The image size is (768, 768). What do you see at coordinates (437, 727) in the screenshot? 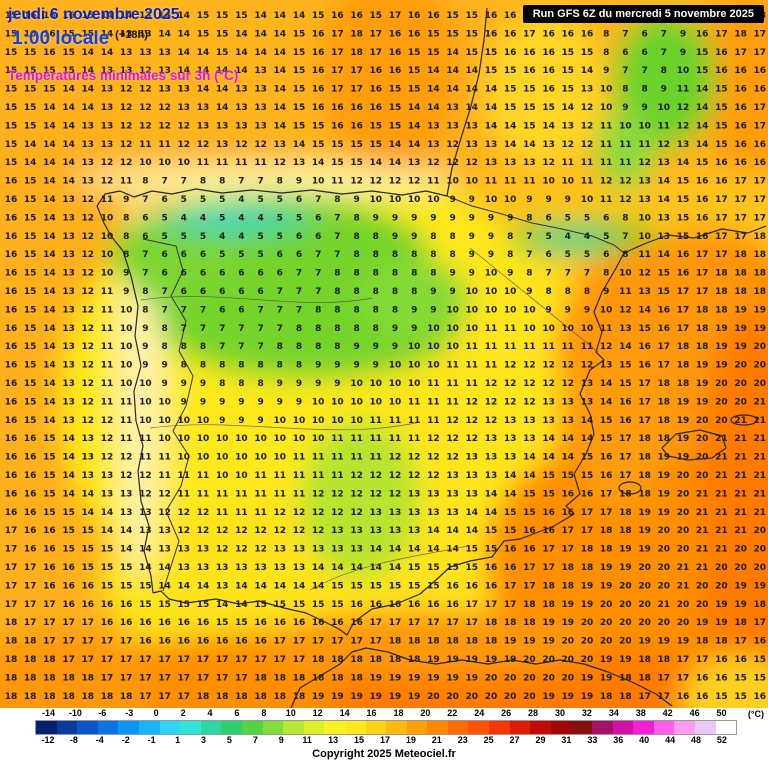
I see `colorbar-segment` at bounding box center [437, 727].